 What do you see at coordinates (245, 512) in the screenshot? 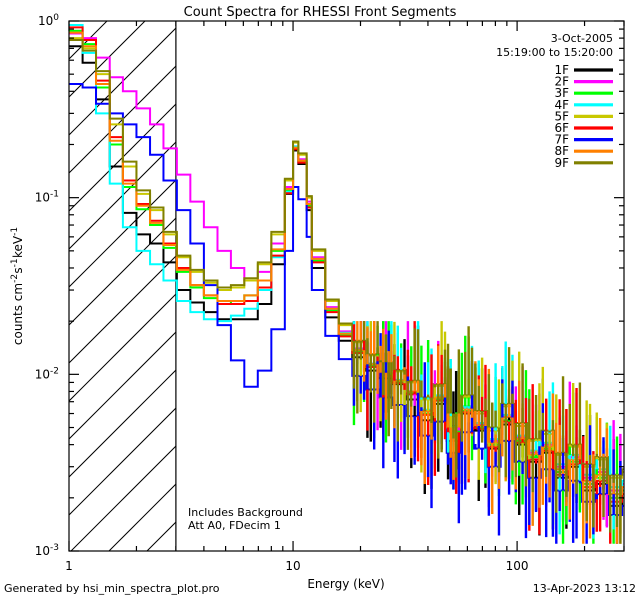
I see `background-note: Includes Background` at bounding box center [245, 512].